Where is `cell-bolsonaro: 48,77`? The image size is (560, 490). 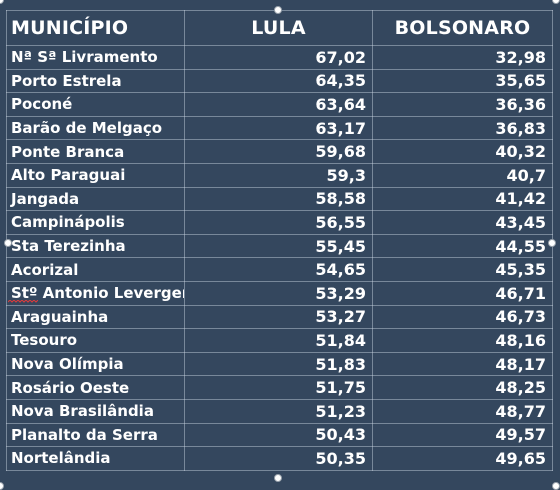 cell-bolsonaro: 48,77 is located at coordinates (462, 411).